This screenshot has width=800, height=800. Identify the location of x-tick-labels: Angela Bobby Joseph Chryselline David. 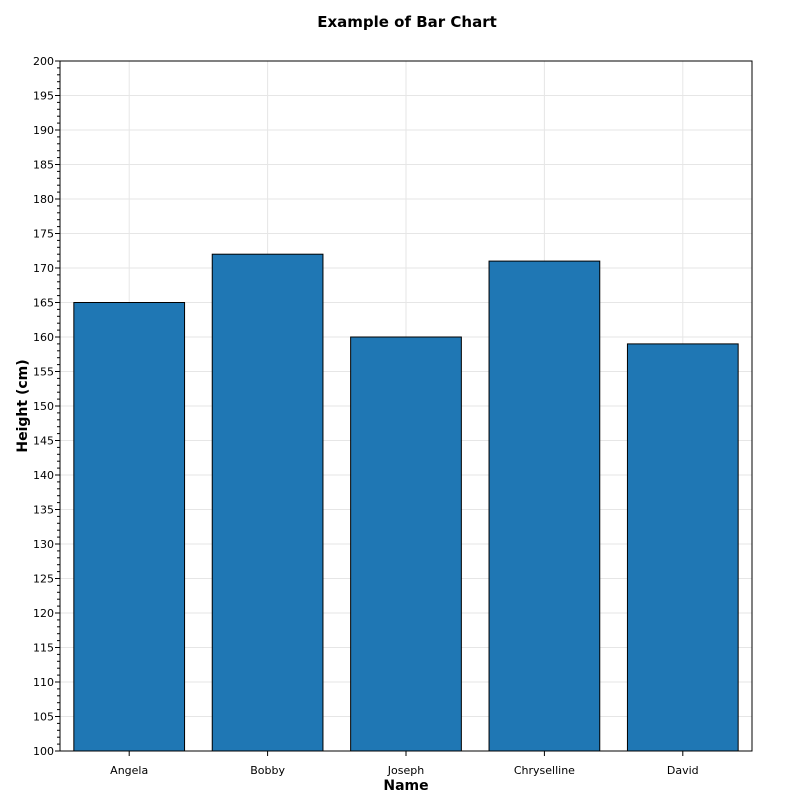
(404, 764).